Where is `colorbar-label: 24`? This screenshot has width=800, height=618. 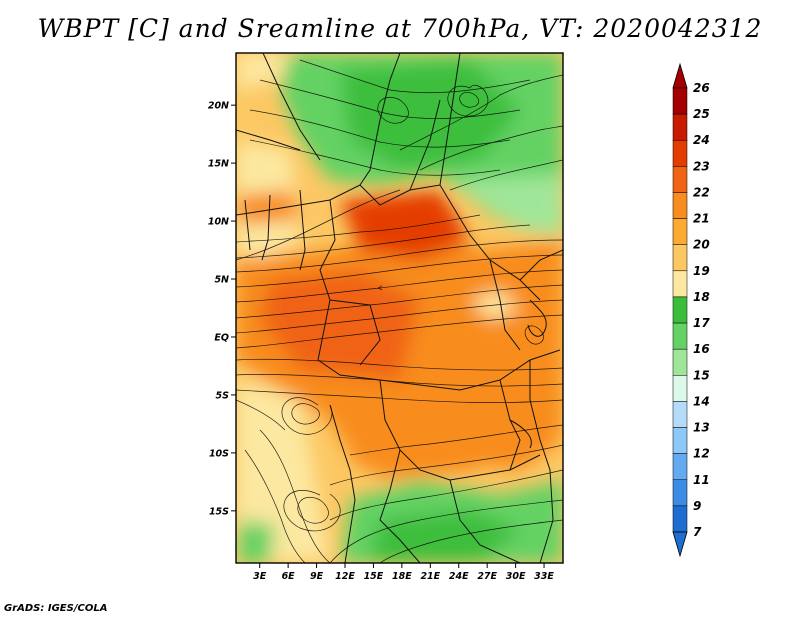 colorbar-label: 24 is located at coordinates (701, 140).